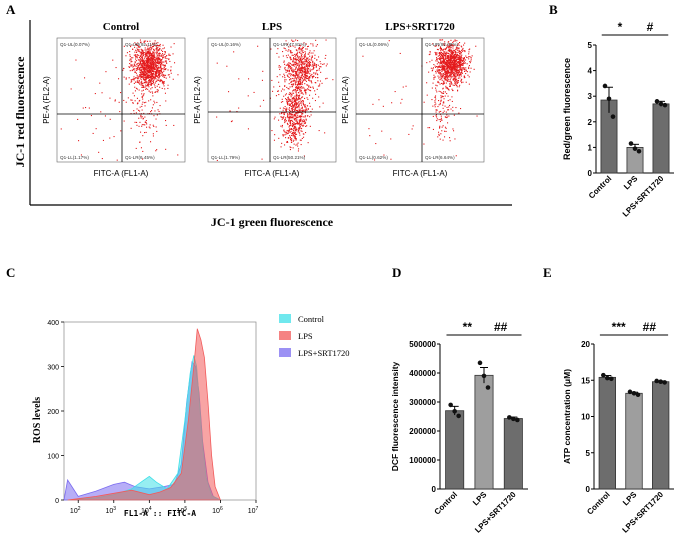 The image size is (685, 543). I want to click on panel-c-ylabel: ROS levels, so click(37, 420).